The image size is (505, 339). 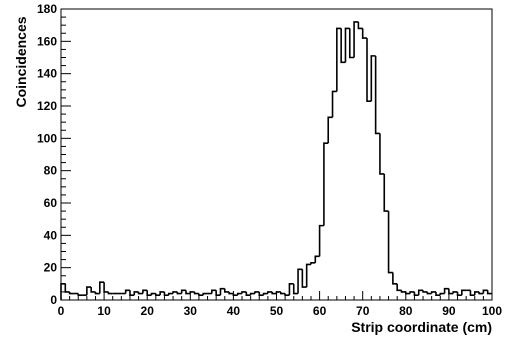 What do you see at coordinates (51, 171) in the screenshot?
I see `y-tick-label: 80` at bounding box center [51, 171].